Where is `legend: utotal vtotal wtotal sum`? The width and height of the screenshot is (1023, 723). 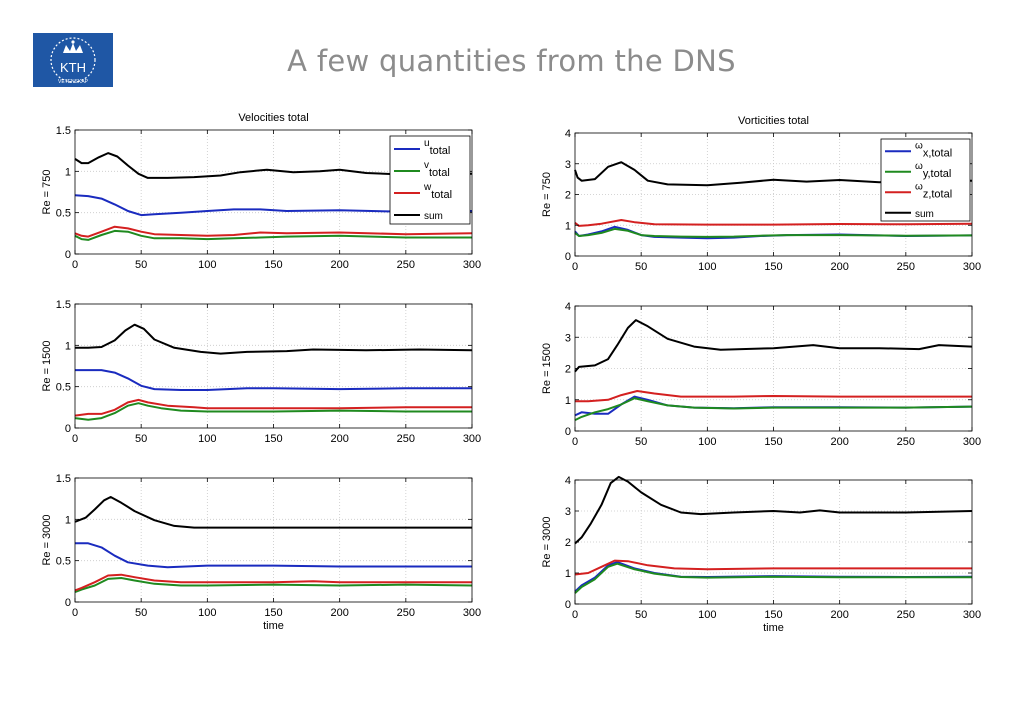
legend: utotal vtotal wtotal sum is located at coordinates (430, 180).